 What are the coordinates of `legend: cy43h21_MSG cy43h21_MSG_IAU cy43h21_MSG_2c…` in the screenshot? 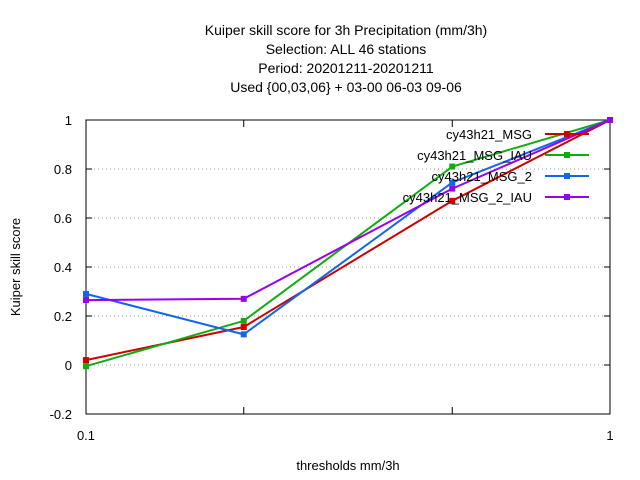 It's located at (496, 166).